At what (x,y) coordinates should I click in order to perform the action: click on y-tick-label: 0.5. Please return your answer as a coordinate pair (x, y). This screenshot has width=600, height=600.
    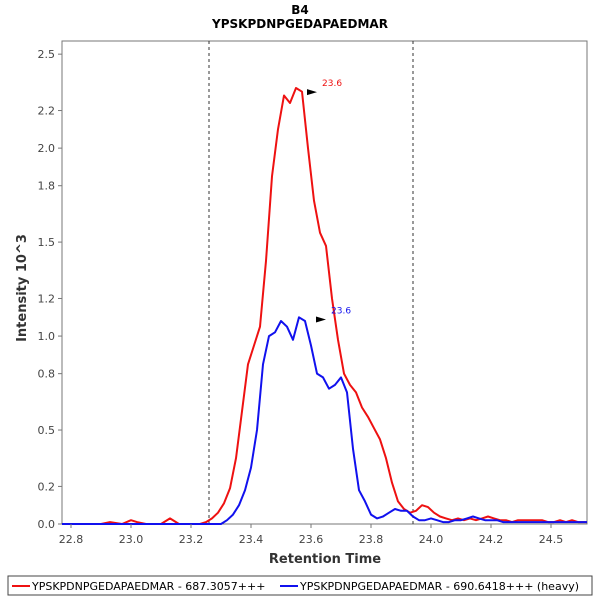
    Looking at the image, I should click on (47, 430).